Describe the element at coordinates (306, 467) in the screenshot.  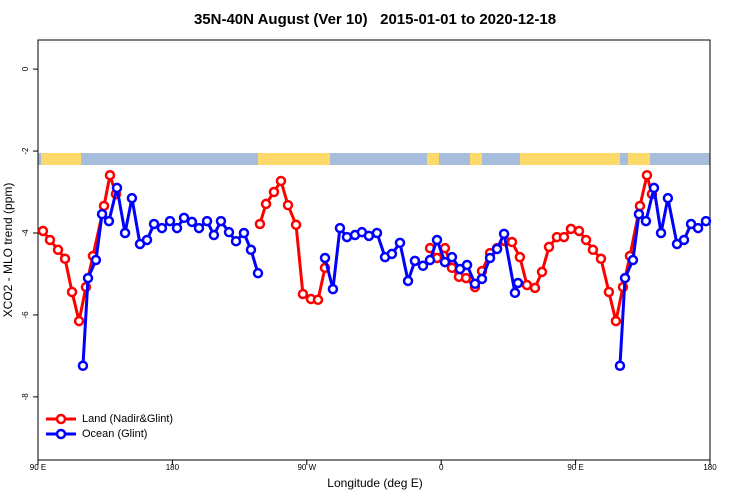
I see `x-tick-label: 90 W` at that location.